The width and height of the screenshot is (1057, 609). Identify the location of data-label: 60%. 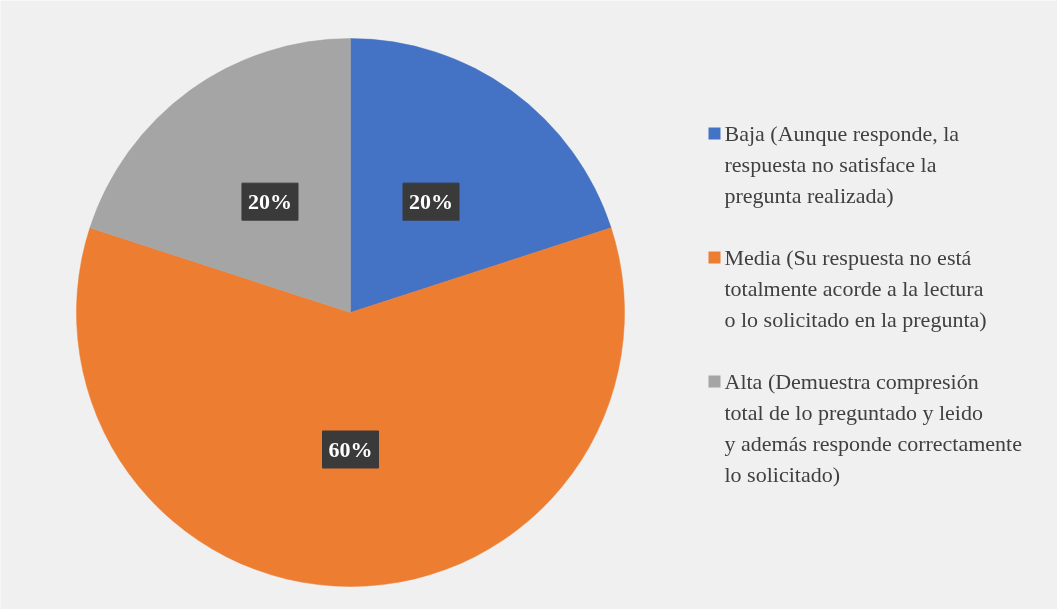
(350, 449).